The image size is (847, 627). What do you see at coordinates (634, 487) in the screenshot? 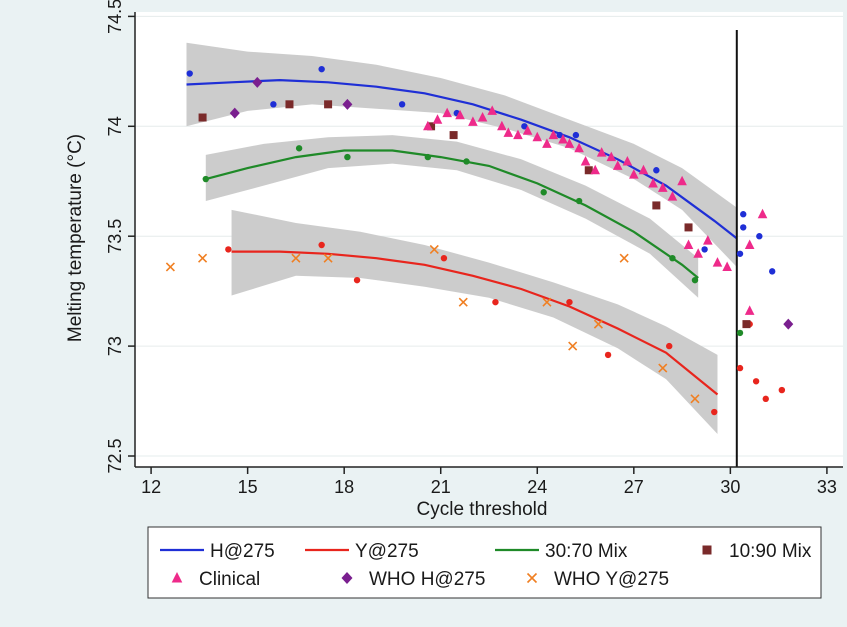
I see `x-tick-label: 27` at bounding box center [634, 487].